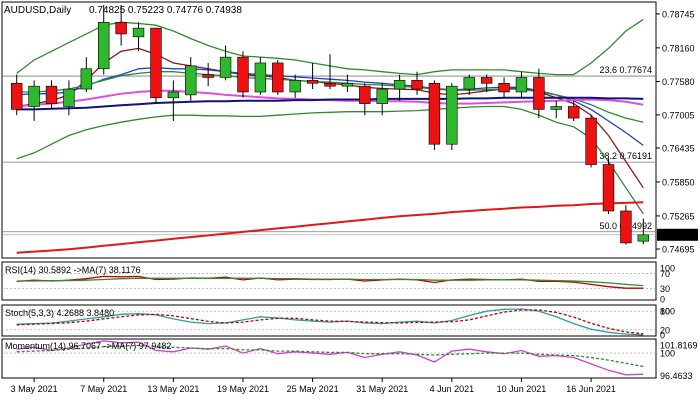 The width and height of the screenshot is (700, 400). I want to click on date-tick-8: 16 Jun 2021, so click(591, 389).